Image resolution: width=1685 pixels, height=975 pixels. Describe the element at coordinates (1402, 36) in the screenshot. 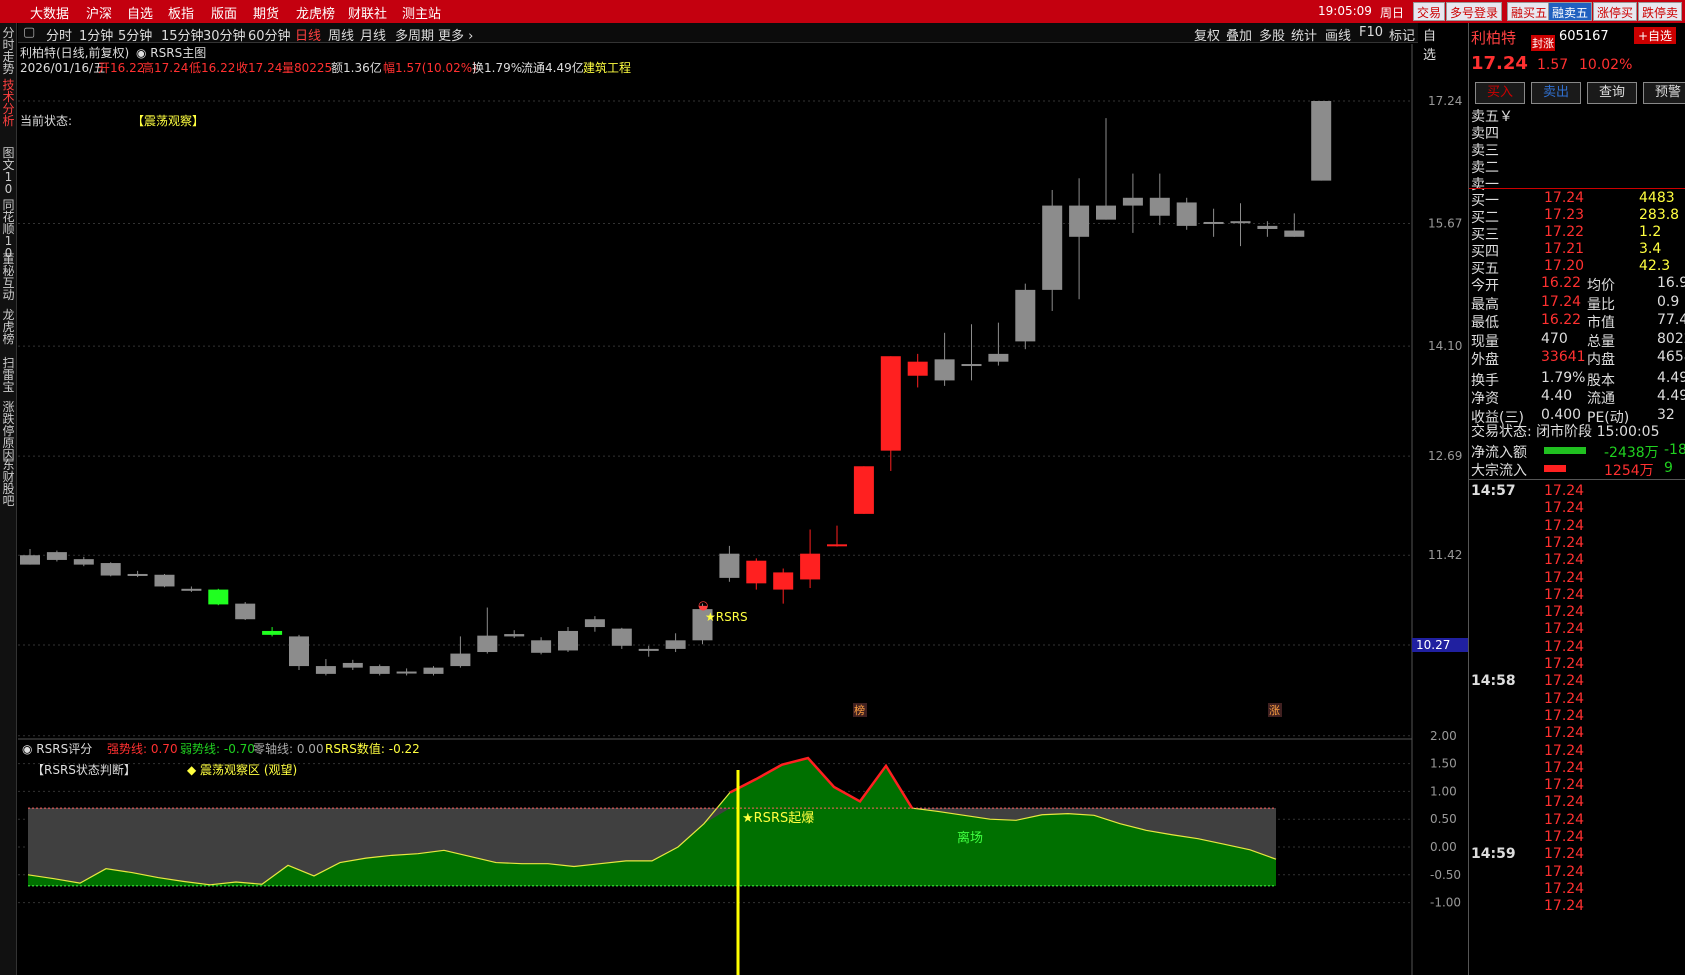

I see `tool-6: 标记` at that location.